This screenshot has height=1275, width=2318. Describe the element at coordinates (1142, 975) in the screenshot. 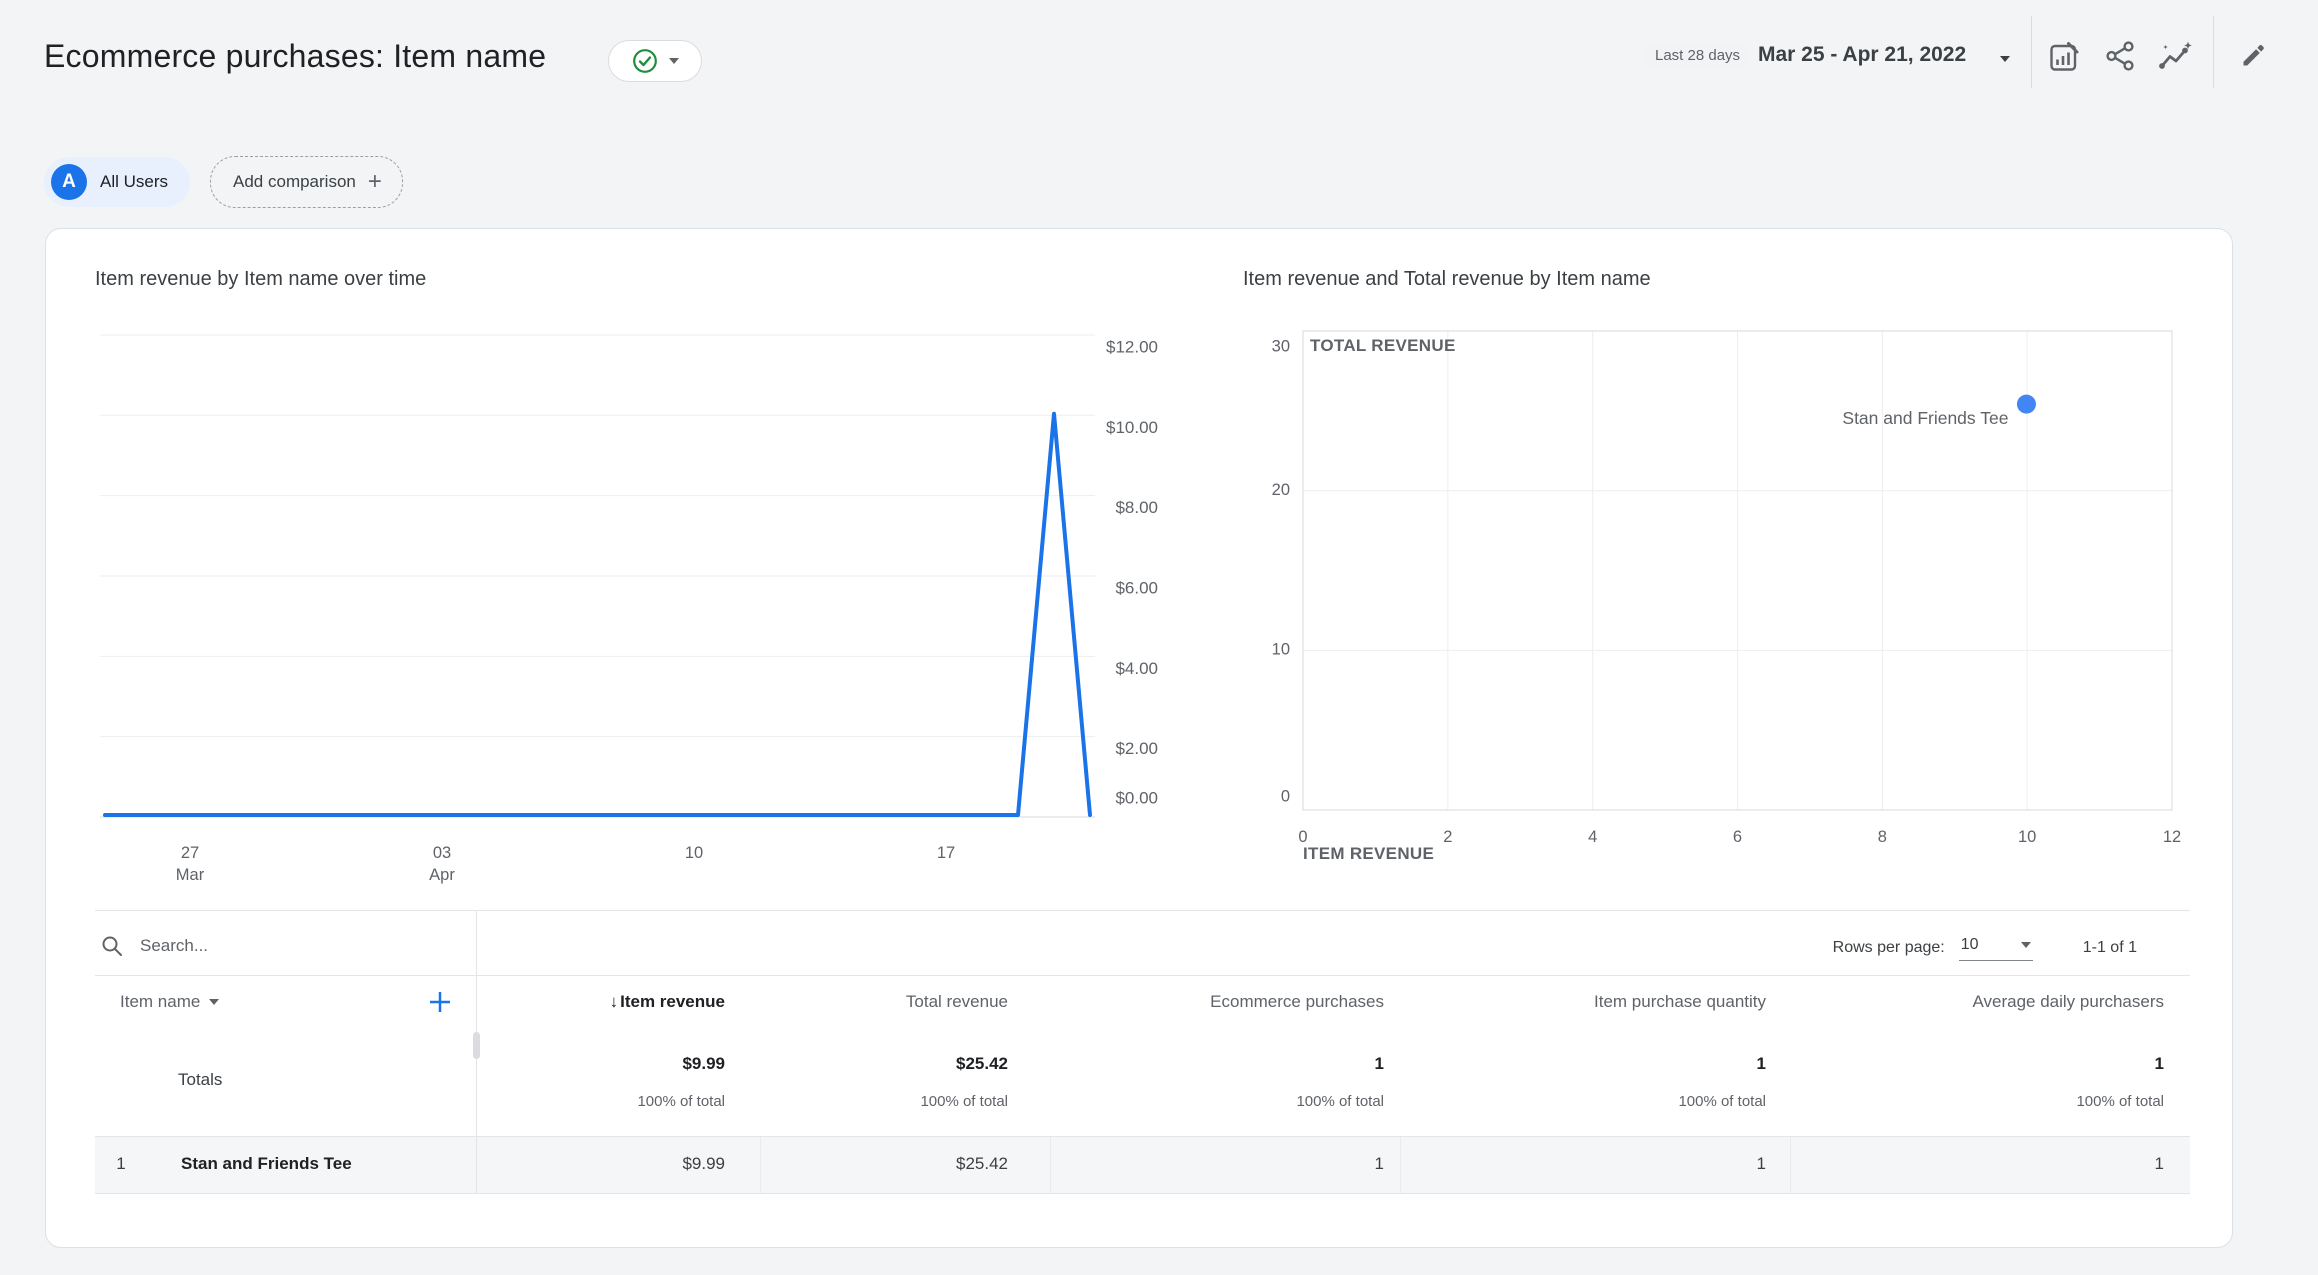

I see `table-header-border` at that location.